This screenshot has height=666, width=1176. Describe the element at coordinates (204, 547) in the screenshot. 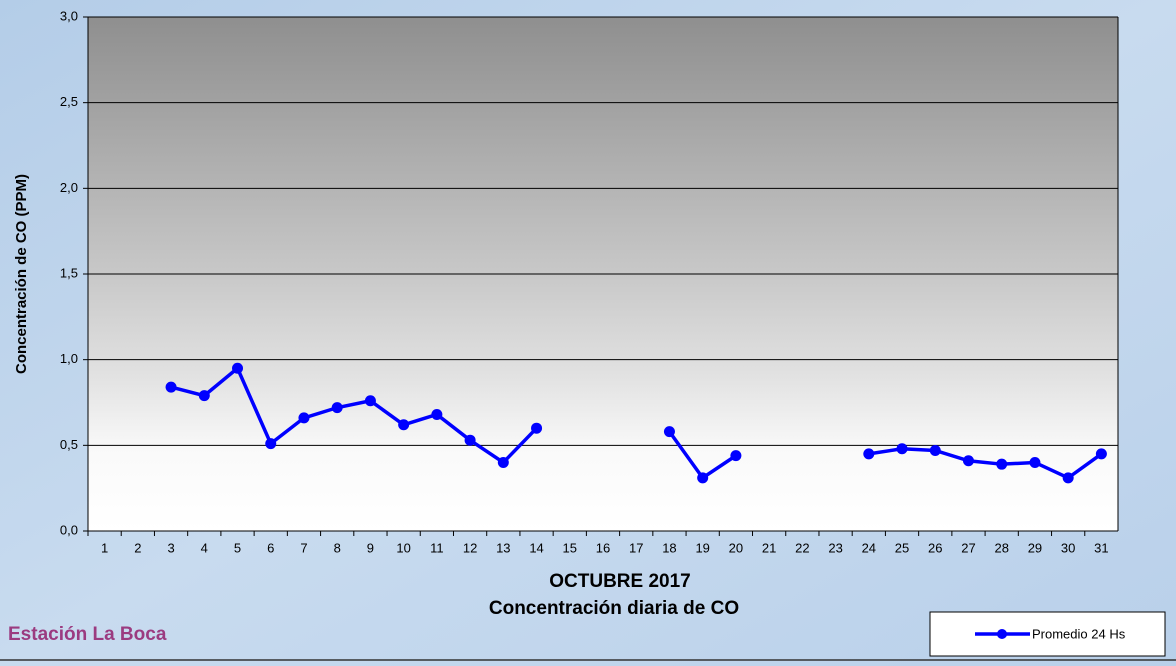

I see `x-tick-label: 4` at that location.